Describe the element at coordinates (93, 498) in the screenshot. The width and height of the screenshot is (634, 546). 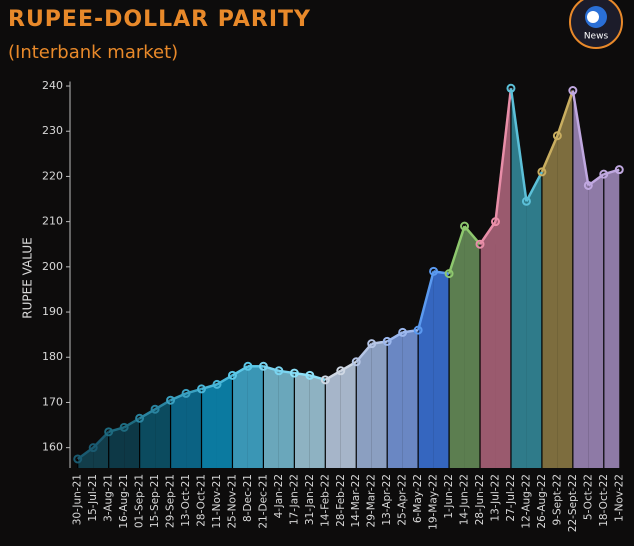
I see `x-tick-label: 15-Jul-21` at that location.